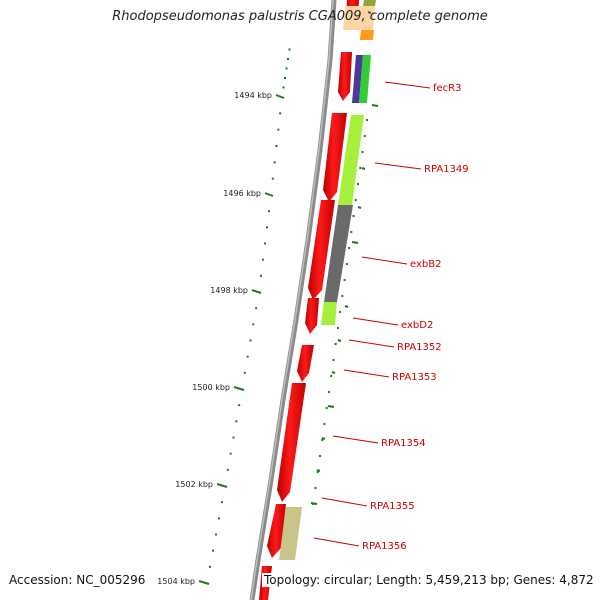  I want to click on gene-block-lime, so click(351, 160).